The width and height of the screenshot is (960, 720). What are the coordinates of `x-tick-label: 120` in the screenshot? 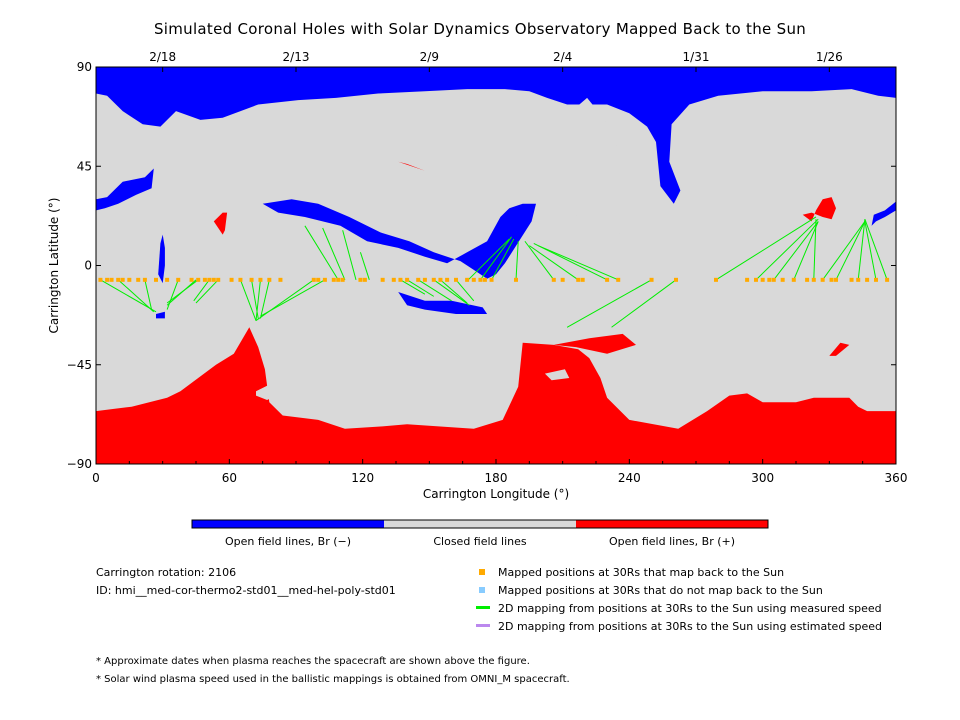 It's located at (362, 478).